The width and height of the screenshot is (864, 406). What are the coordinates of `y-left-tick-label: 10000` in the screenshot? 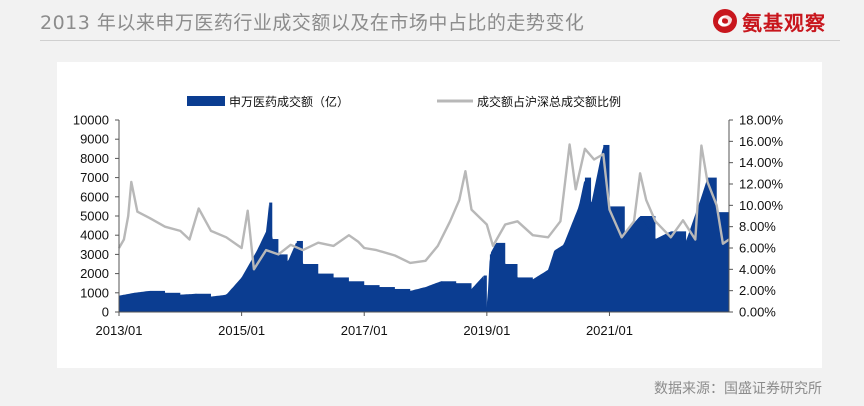 It's located at (91, 120).